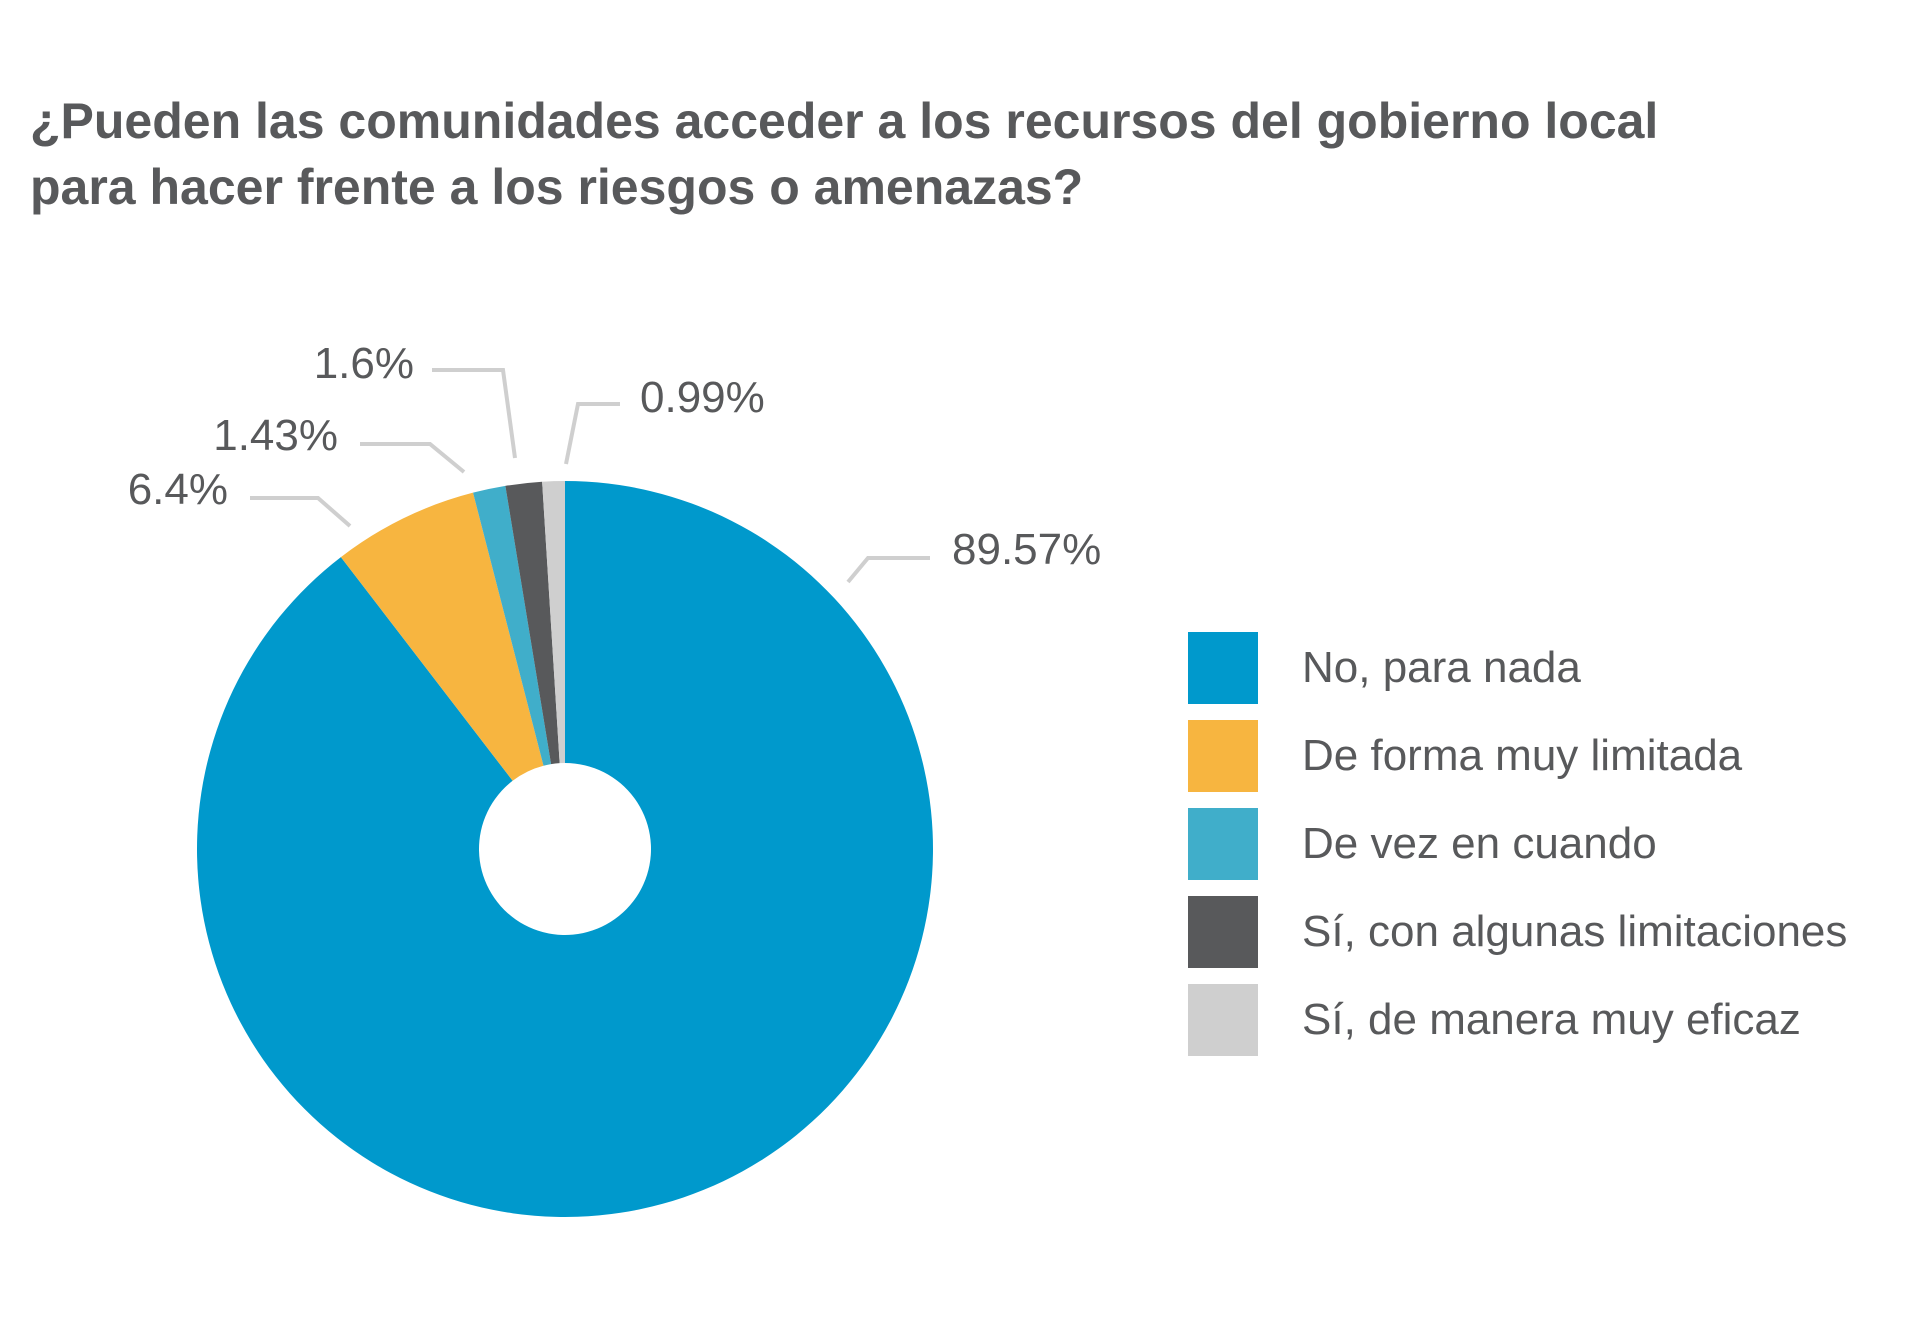 This screenshot has width=1920, height=1341. I want to click on data-label: 89.57%, so click(1026, 549).